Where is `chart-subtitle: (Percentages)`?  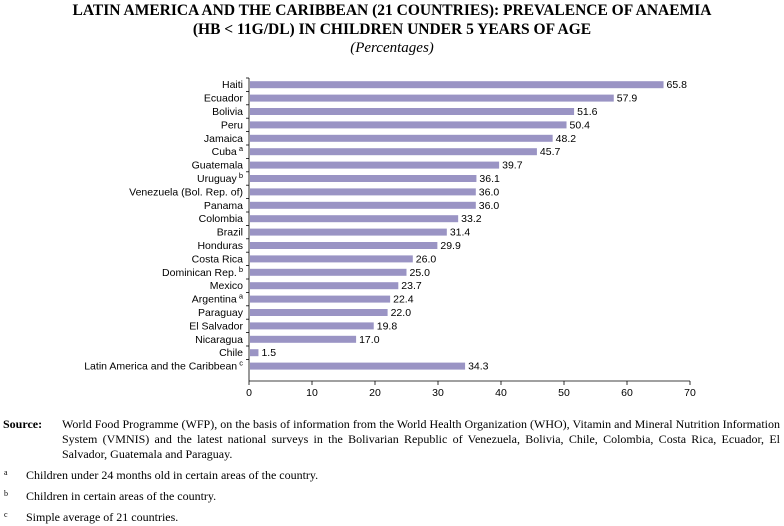 chart-subtitle: (Percentages) is located at coordinates (392, 48).